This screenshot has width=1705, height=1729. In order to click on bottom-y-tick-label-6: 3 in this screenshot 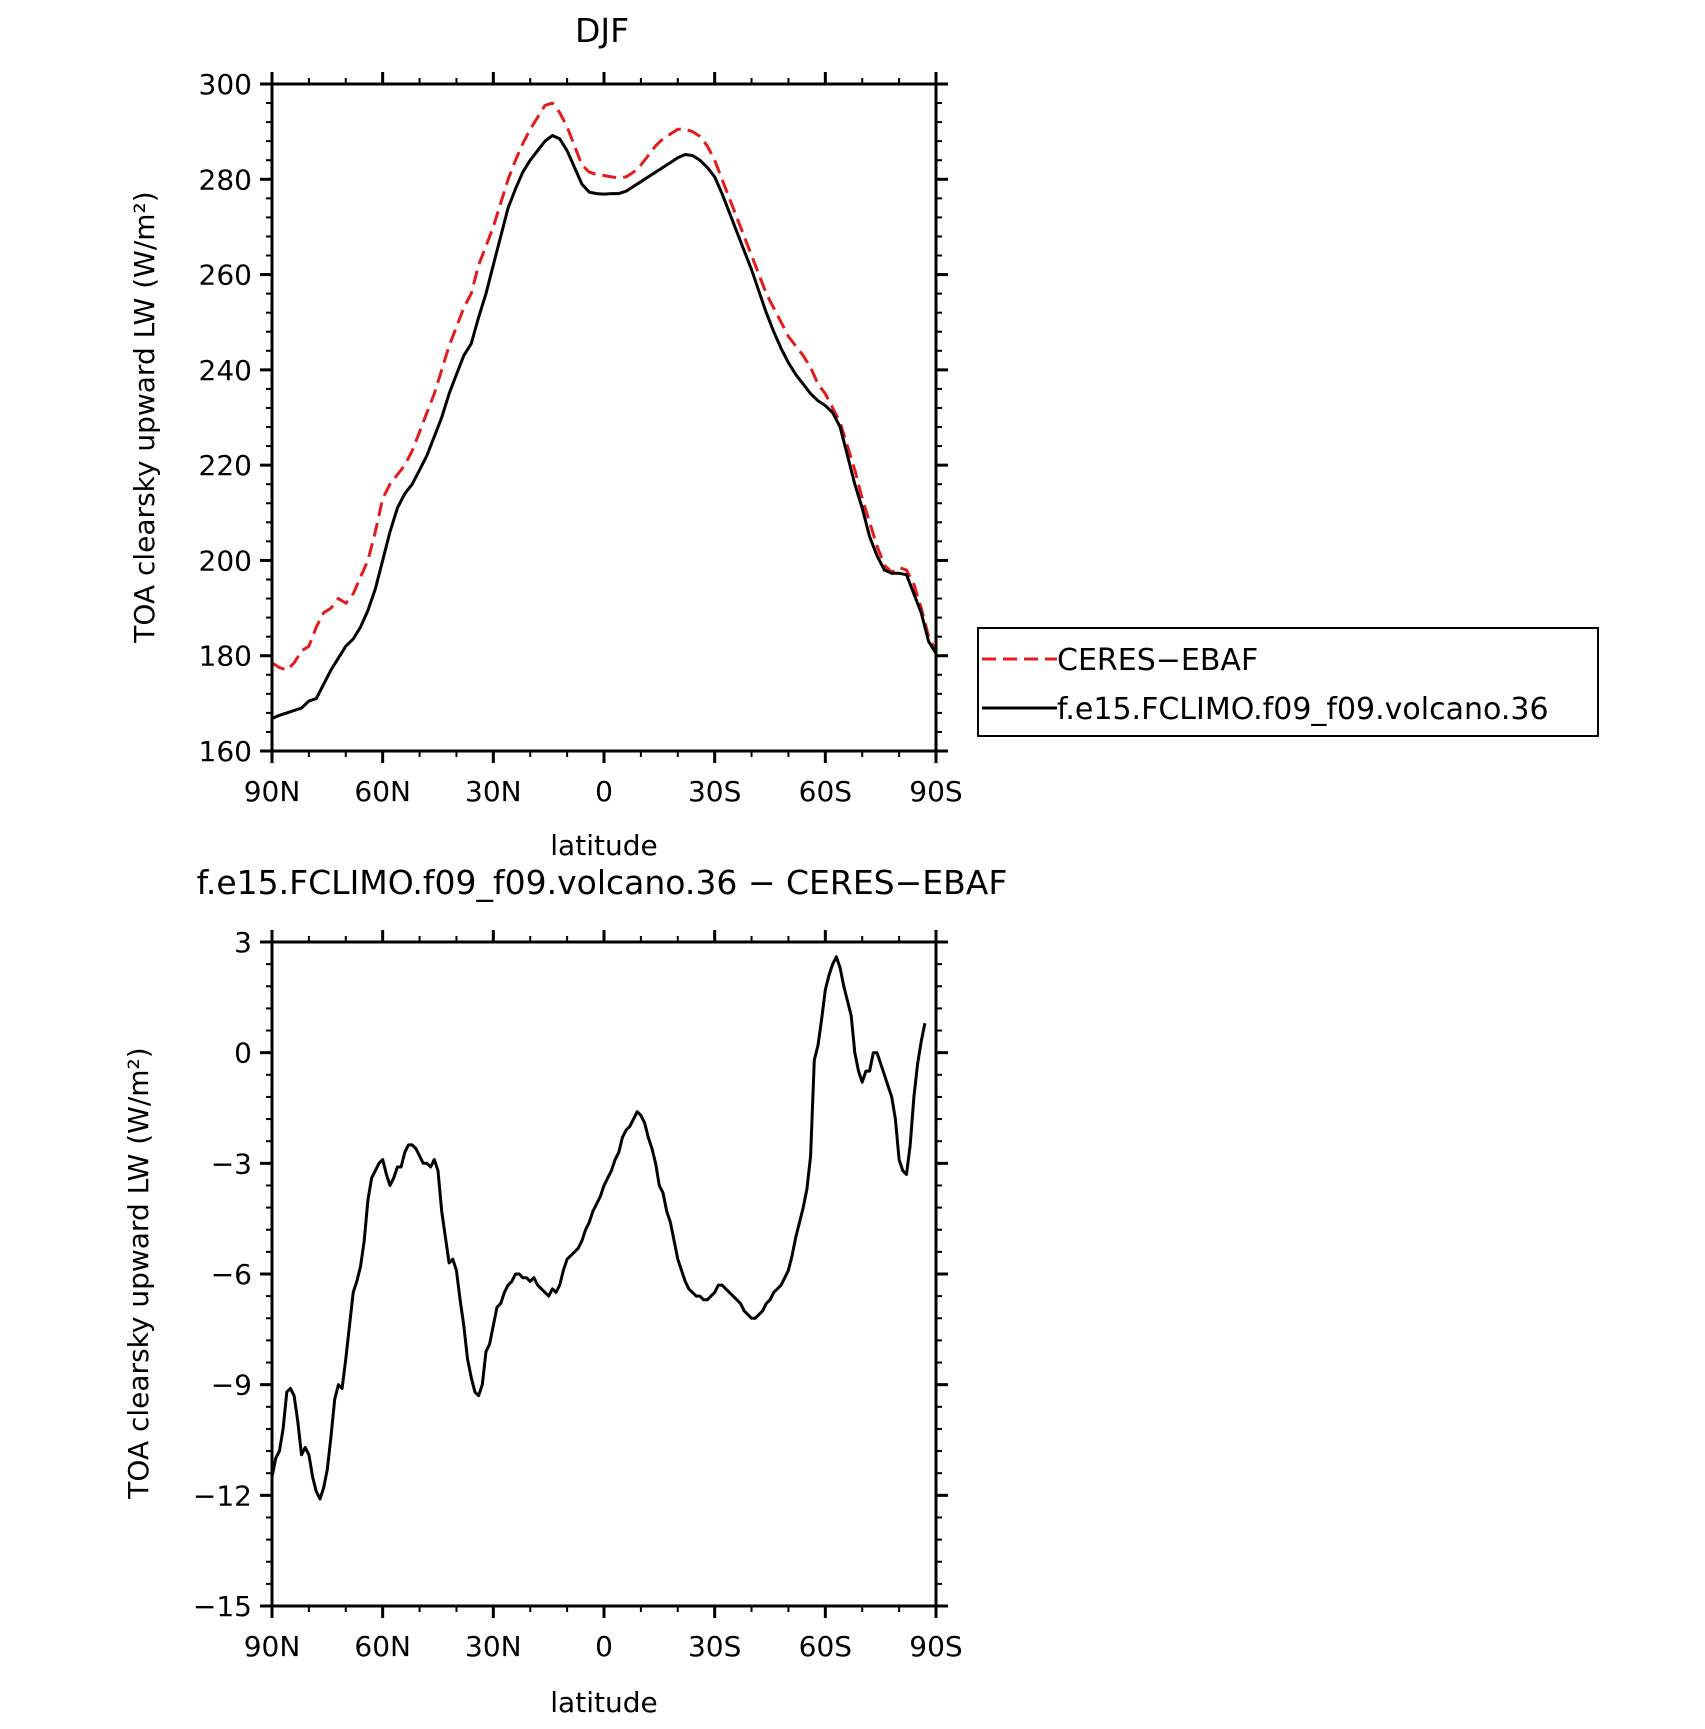, I will do `click(243, 942)`.